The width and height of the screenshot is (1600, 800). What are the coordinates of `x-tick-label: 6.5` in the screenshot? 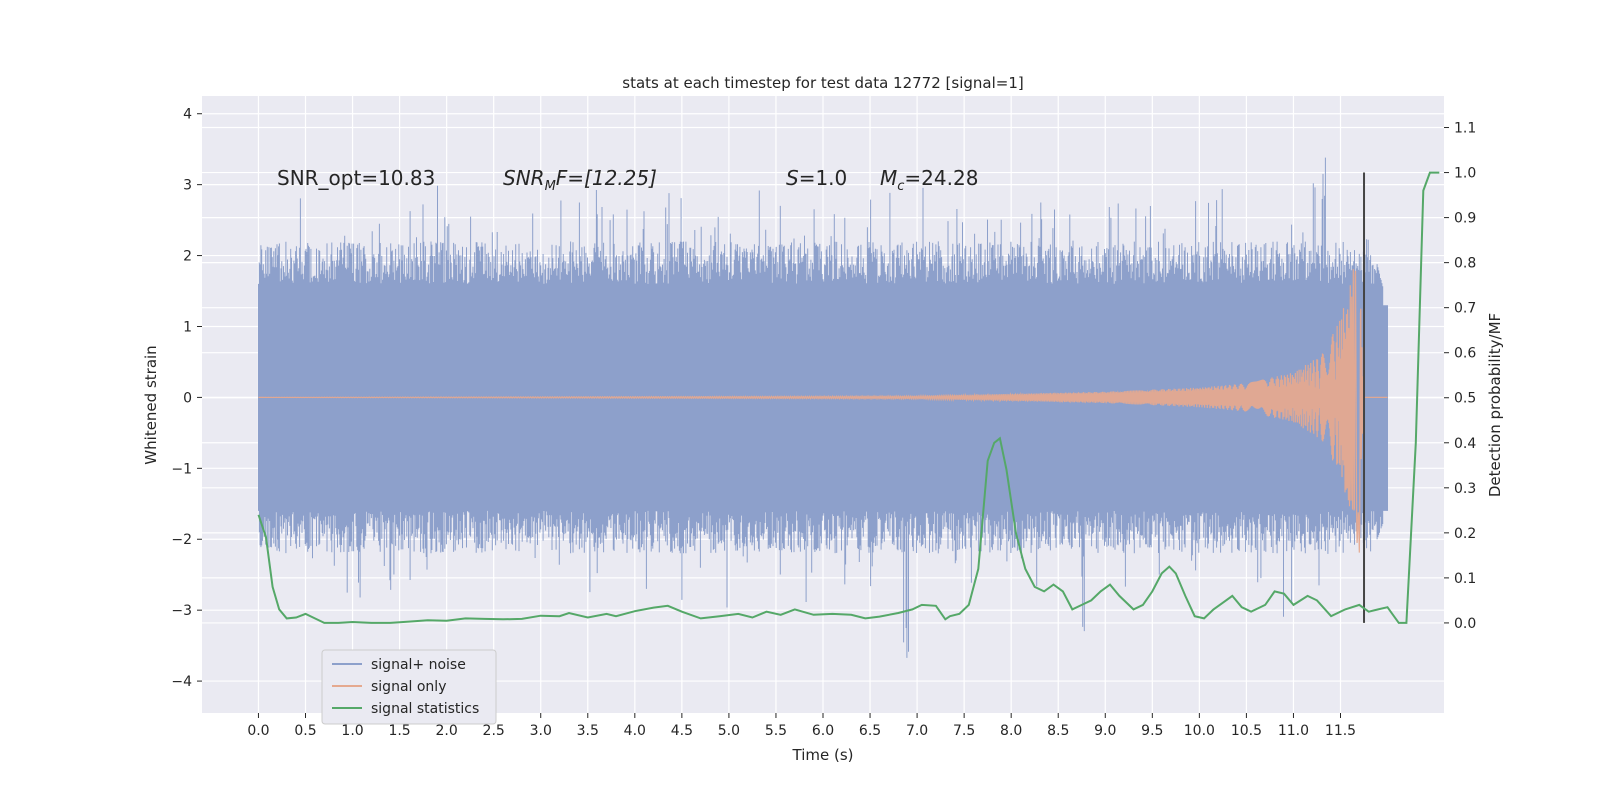 It's located at (870, 731).